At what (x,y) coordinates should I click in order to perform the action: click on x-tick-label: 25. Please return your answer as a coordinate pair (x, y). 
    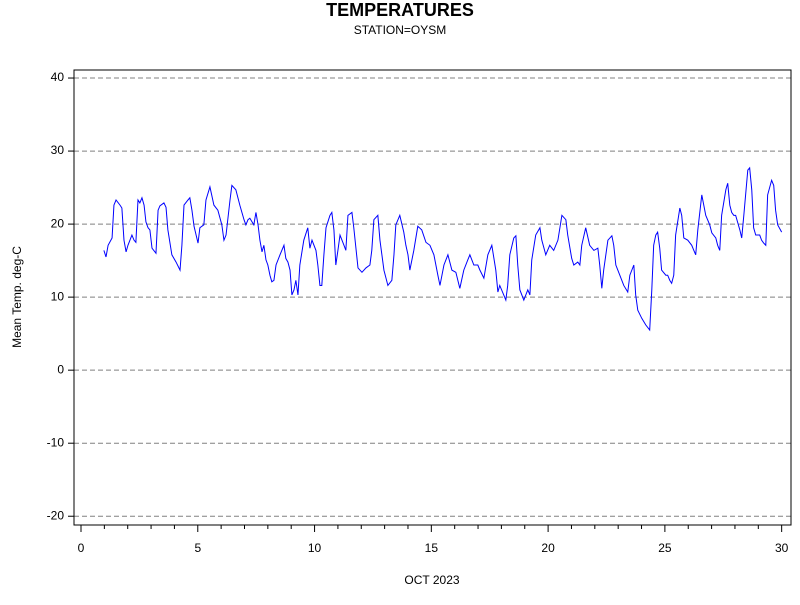
    Looking at the image, I should click on (665, 548).